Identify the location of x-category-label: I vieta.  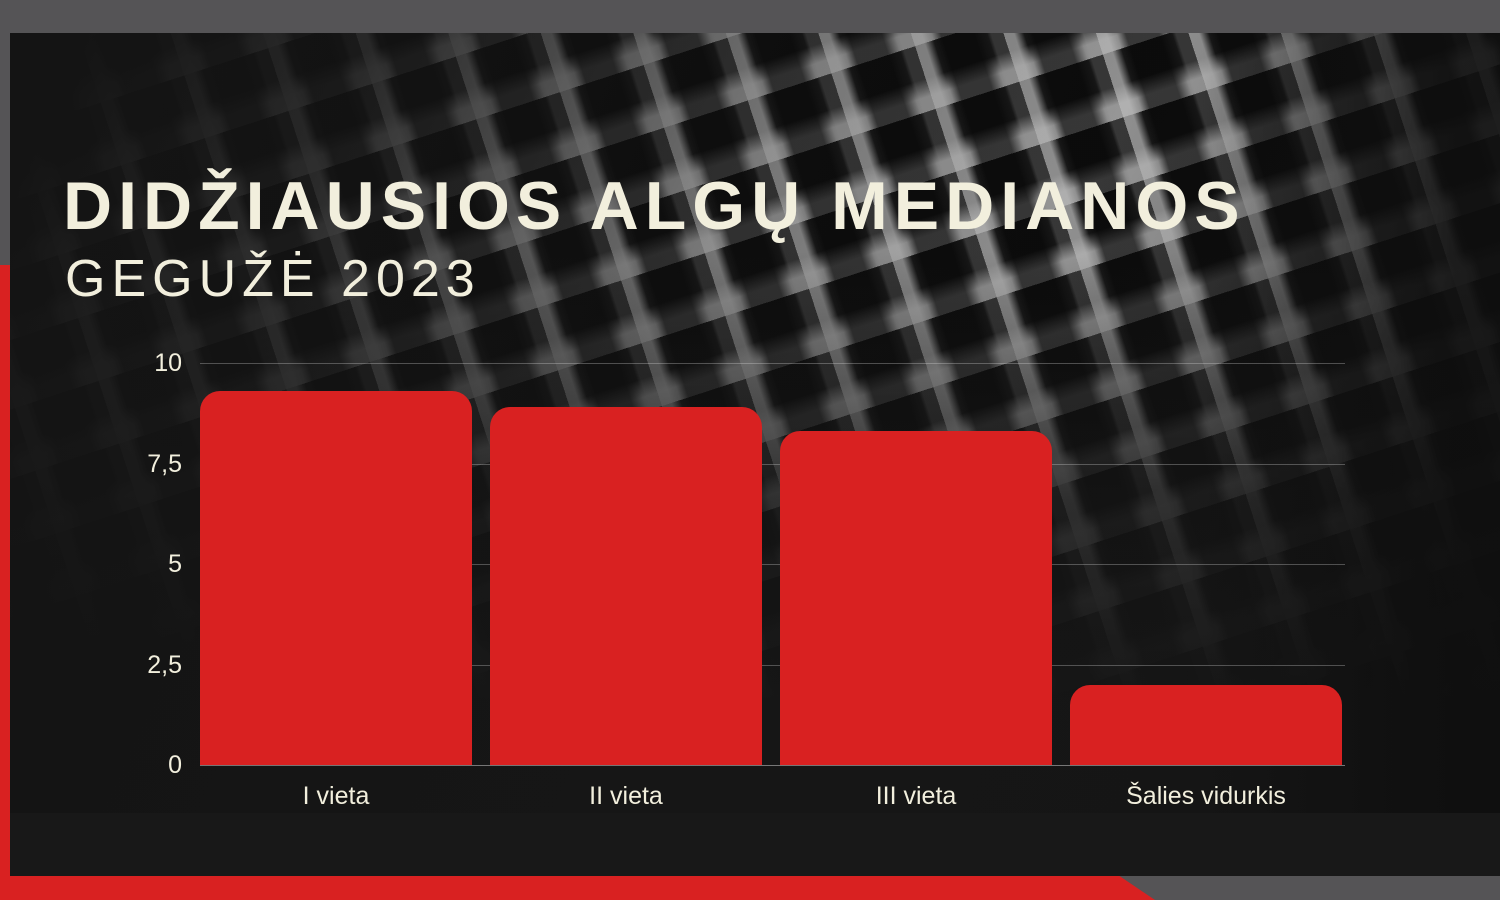
(336, 796).